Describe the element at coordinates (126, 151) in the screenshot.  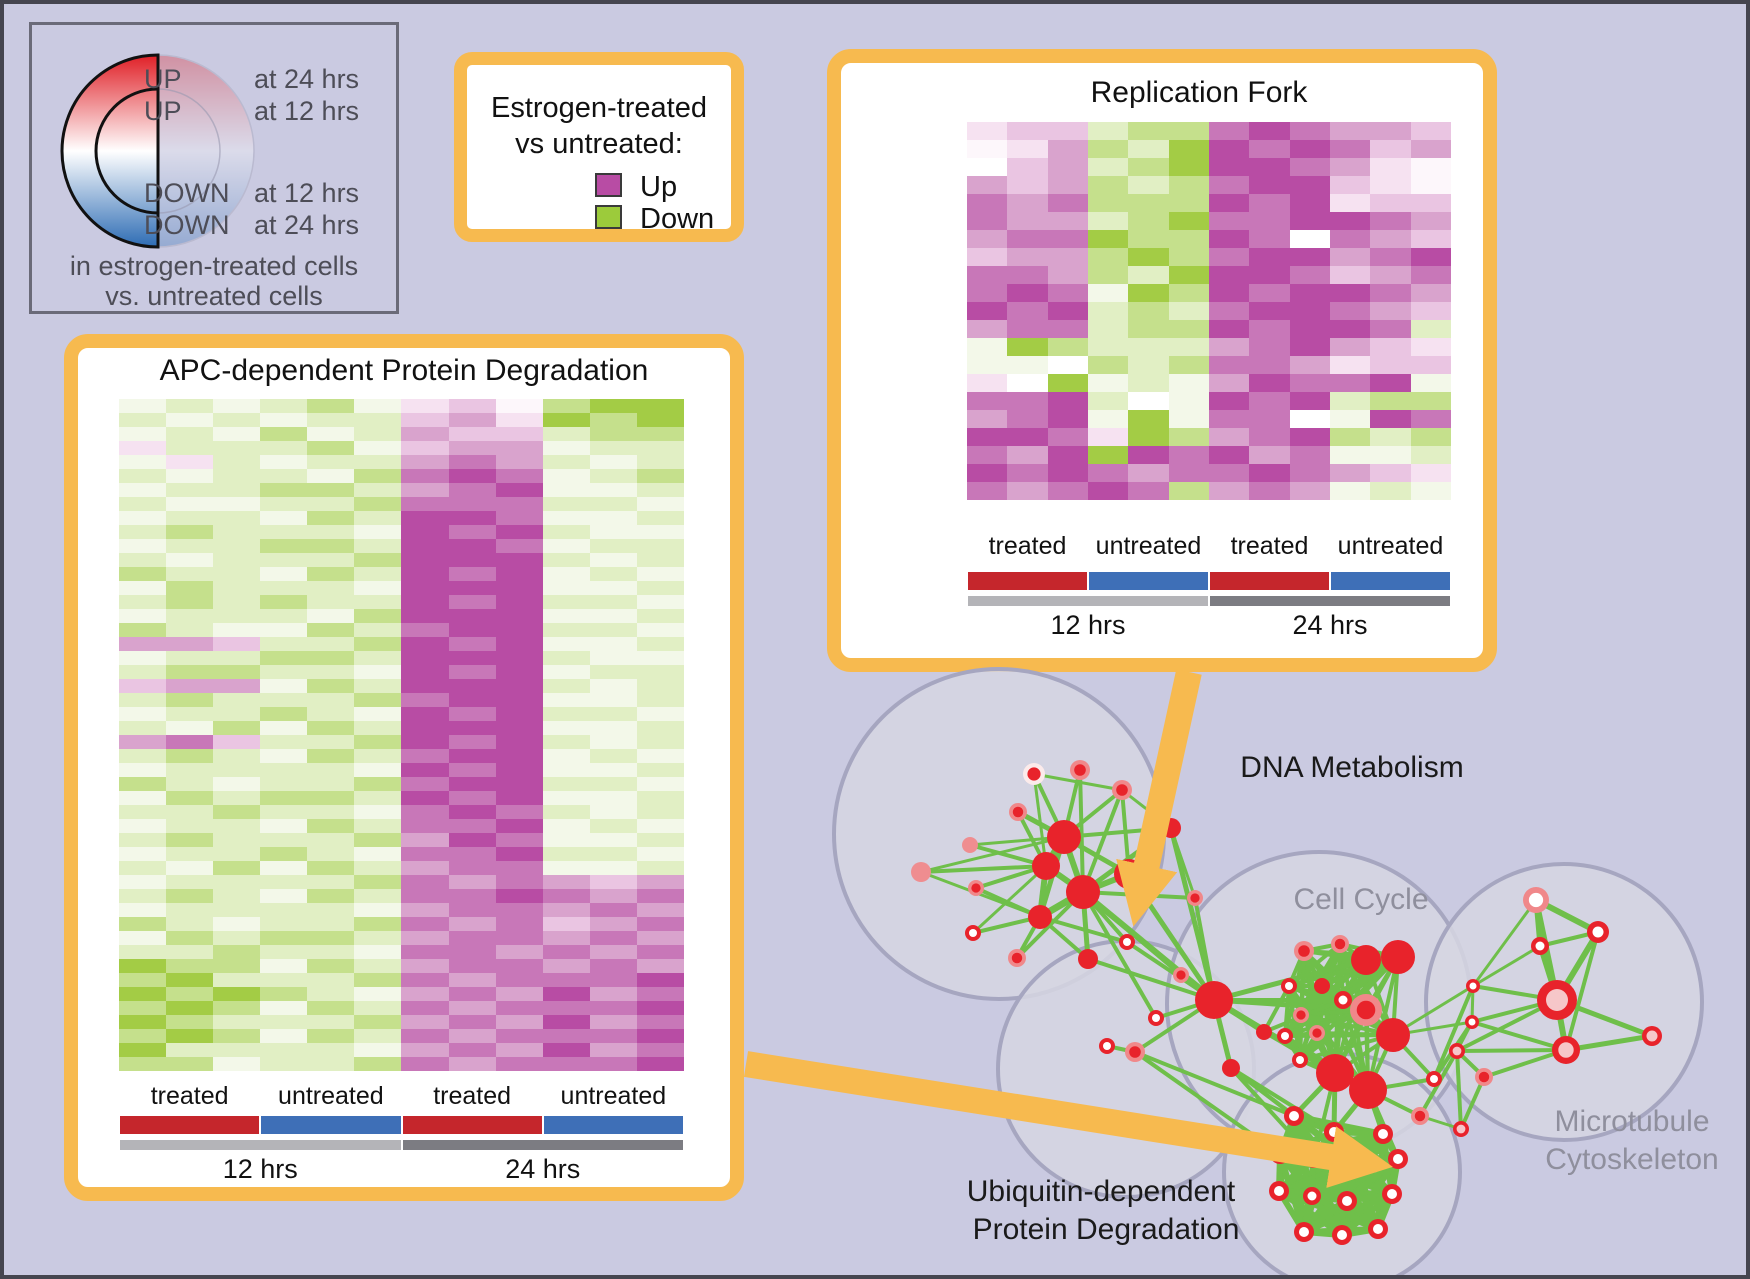
I see `ring-inner-left-arc` at that location.